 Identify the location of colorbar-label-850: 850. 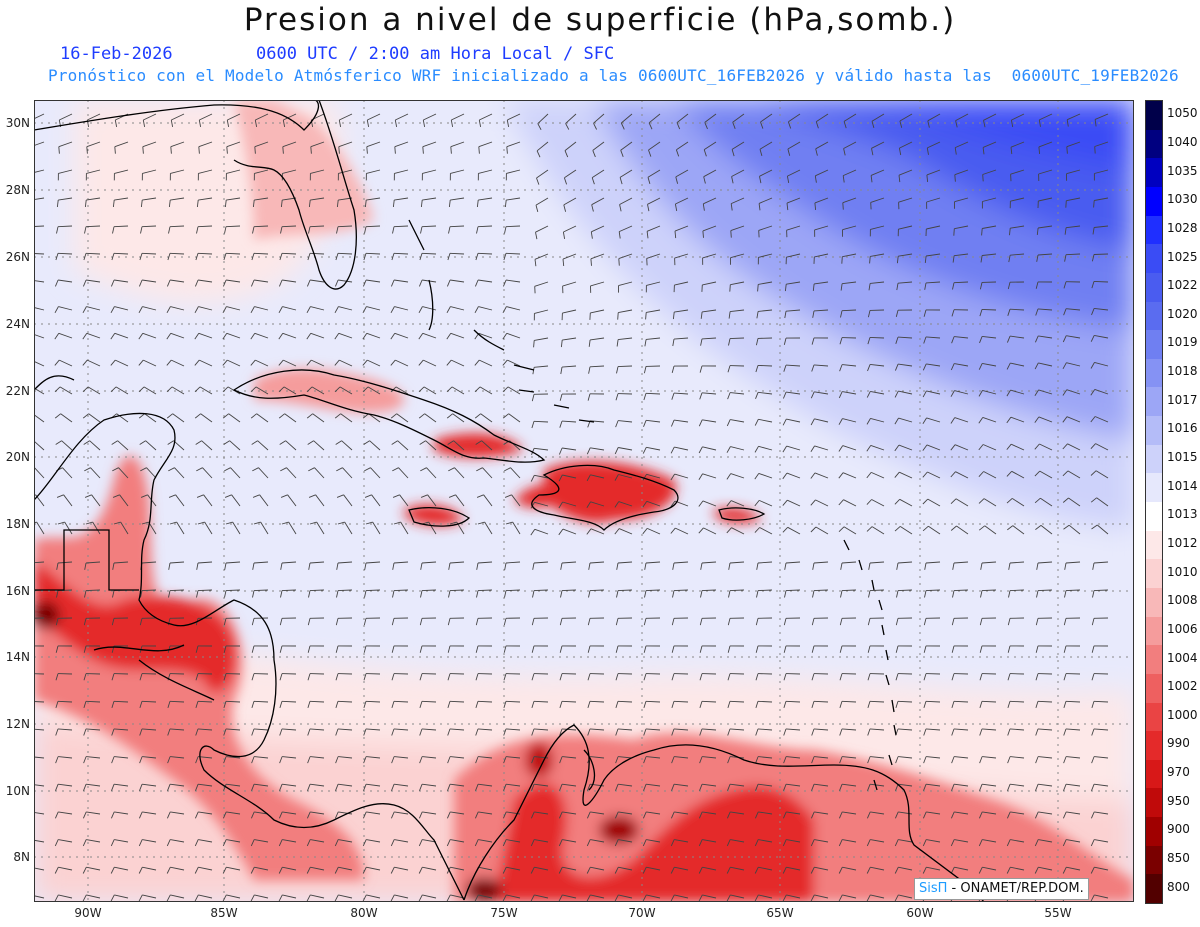
(1178, 858).